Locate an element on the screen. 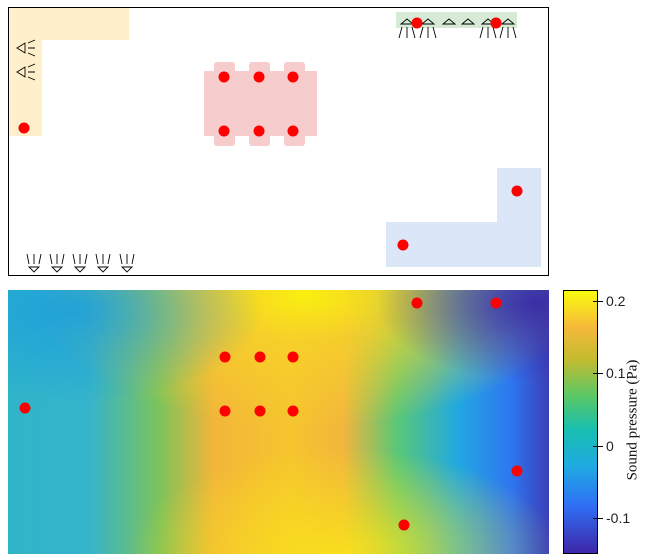 The width and height of the screenshot is (650, 554). colorbar is located at coordinates (580, 422).